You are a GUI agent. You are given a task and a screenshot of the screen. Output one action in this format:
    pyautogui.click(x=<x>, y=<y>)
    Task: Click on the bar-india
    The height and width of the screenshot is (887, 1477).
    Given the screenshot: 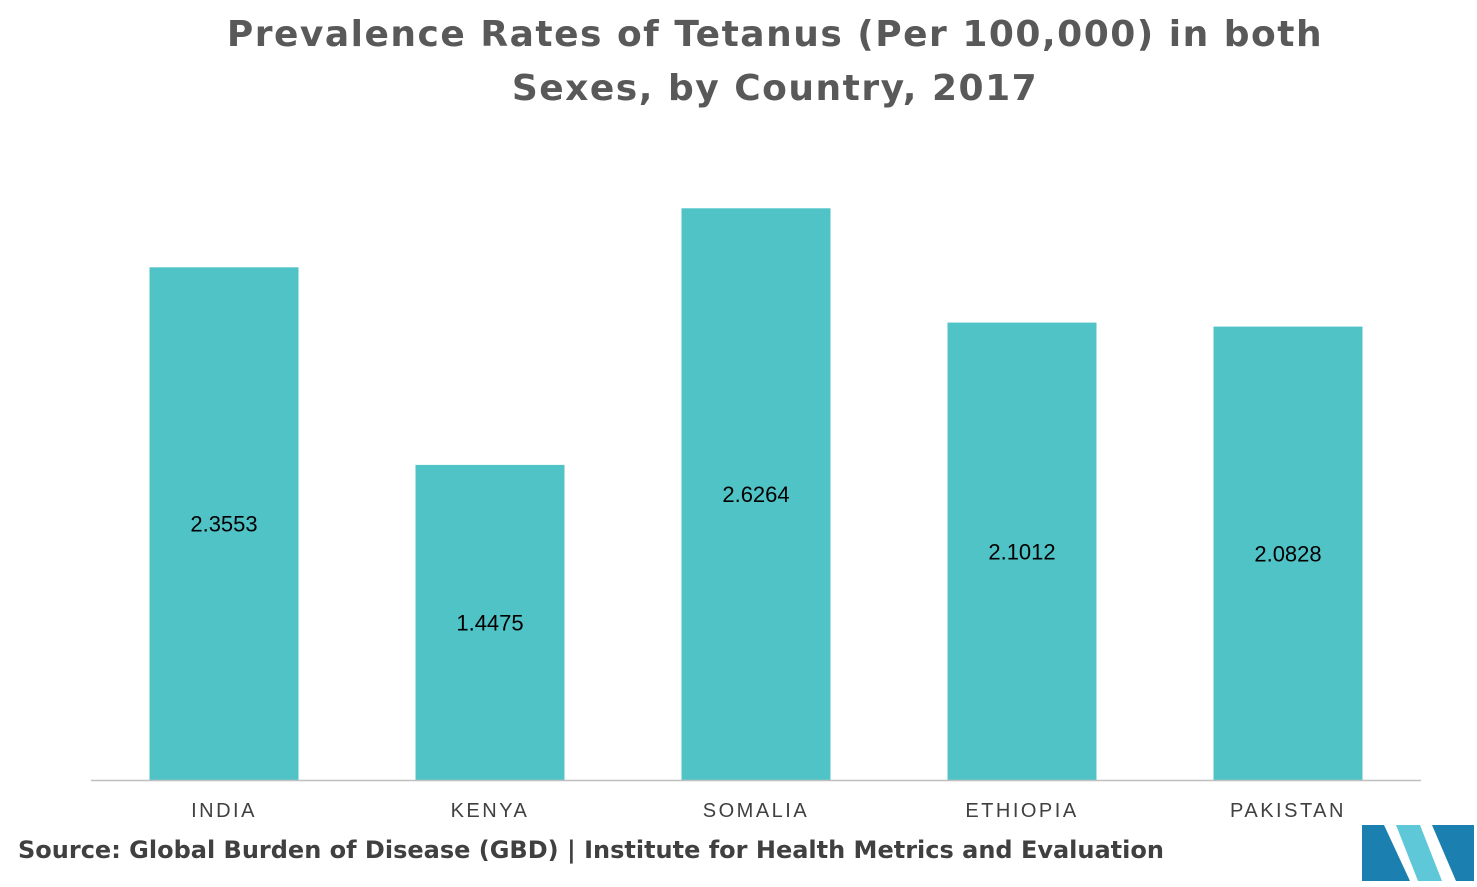 What is the action you would take?
    pyautogui.click(x=224, y=523)
    